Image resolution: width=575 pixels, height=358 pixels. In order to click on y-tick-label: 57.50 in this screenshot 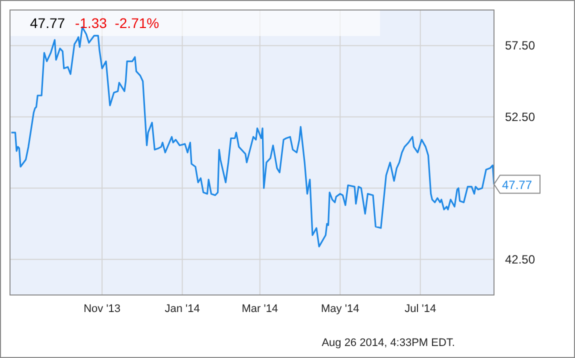, I will do `click(520, 45)`.